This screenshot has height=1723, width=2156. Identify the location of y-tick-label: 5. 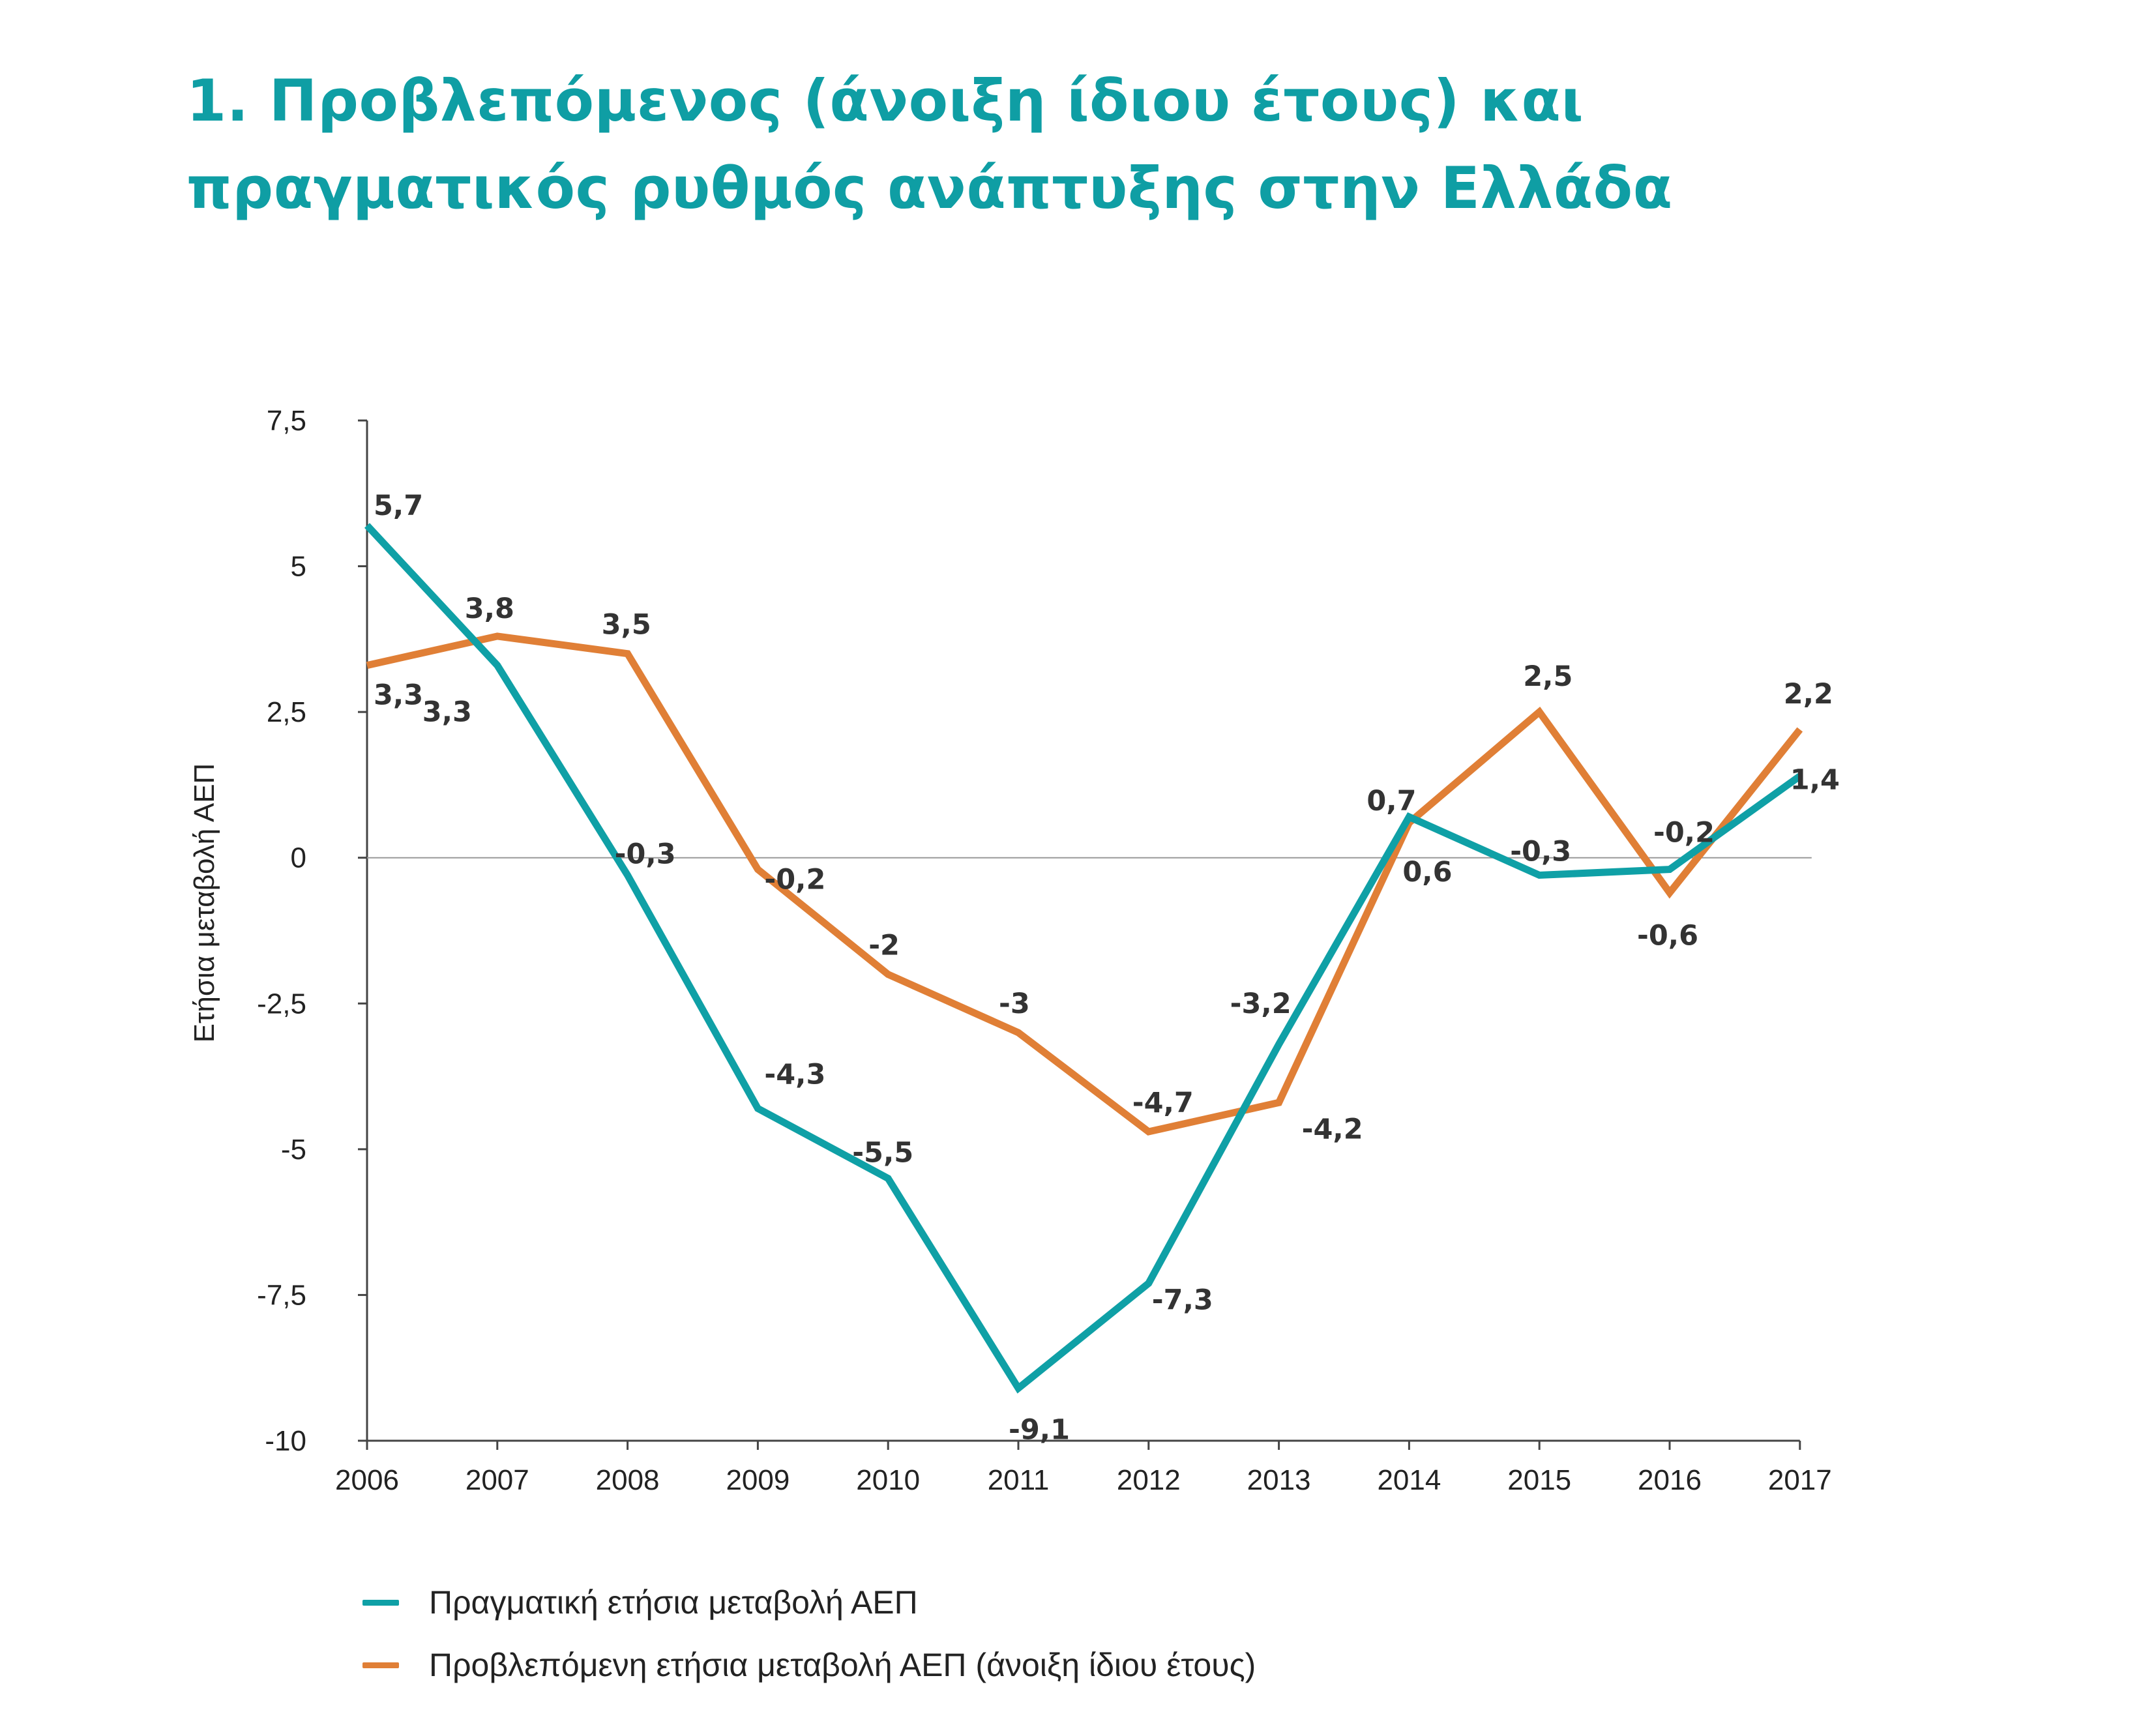
(298, 567).